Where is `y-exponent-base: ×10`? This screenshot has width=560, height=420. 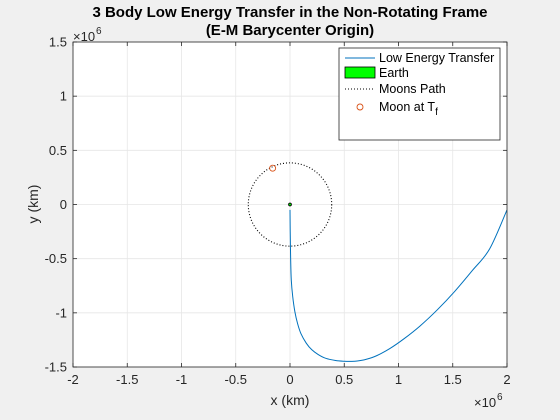 y-exponent-base: ×10 is located at coordinates (84, 36).